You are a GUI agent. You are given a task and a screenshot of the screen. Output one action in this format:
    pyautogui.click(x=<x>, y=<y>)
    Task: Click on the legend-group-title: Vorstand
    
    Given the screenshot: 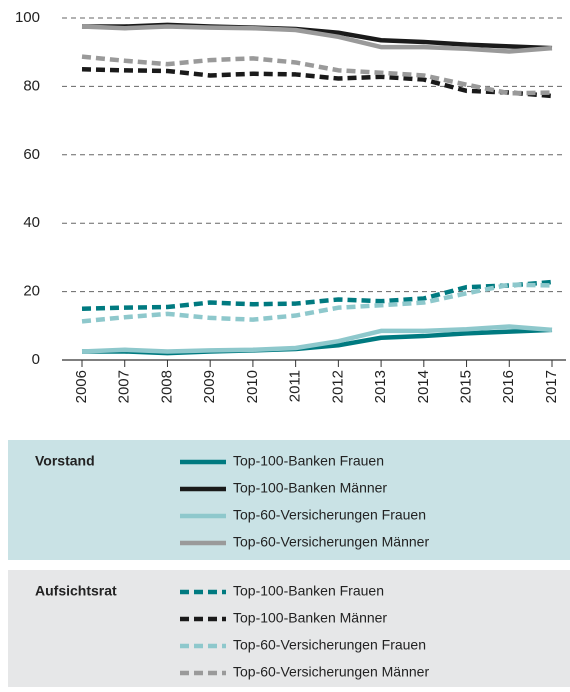 What is the action you would take?
    pyautogui.click(x=65, y=461)
    